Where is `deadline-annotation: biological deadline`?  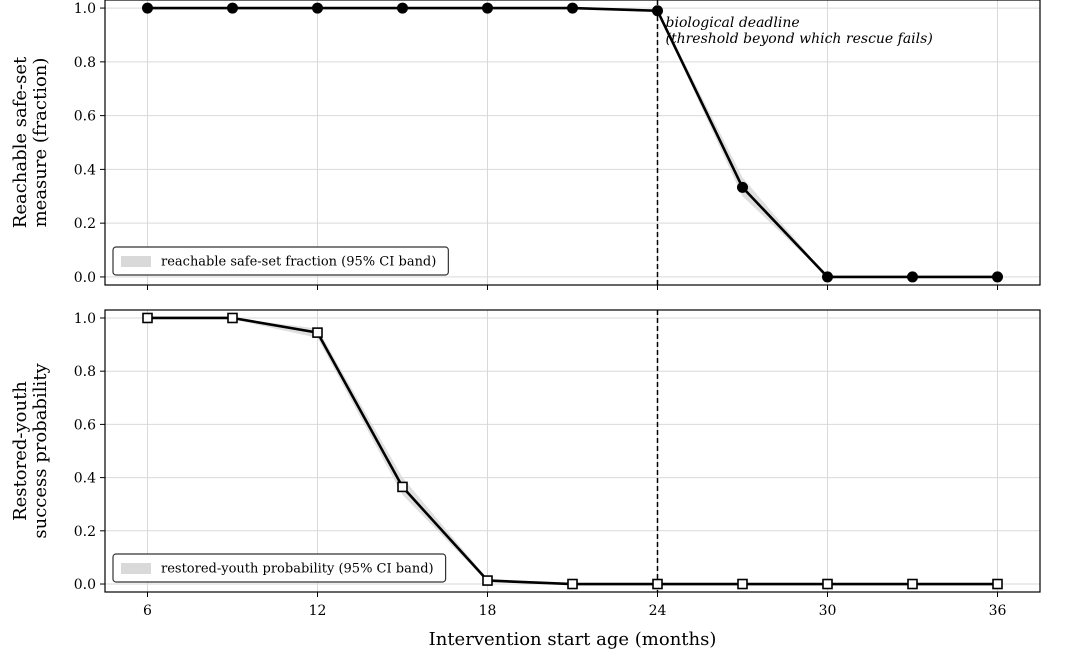
deadline-annotation: biological deadline is located at coordinates (733, 23).